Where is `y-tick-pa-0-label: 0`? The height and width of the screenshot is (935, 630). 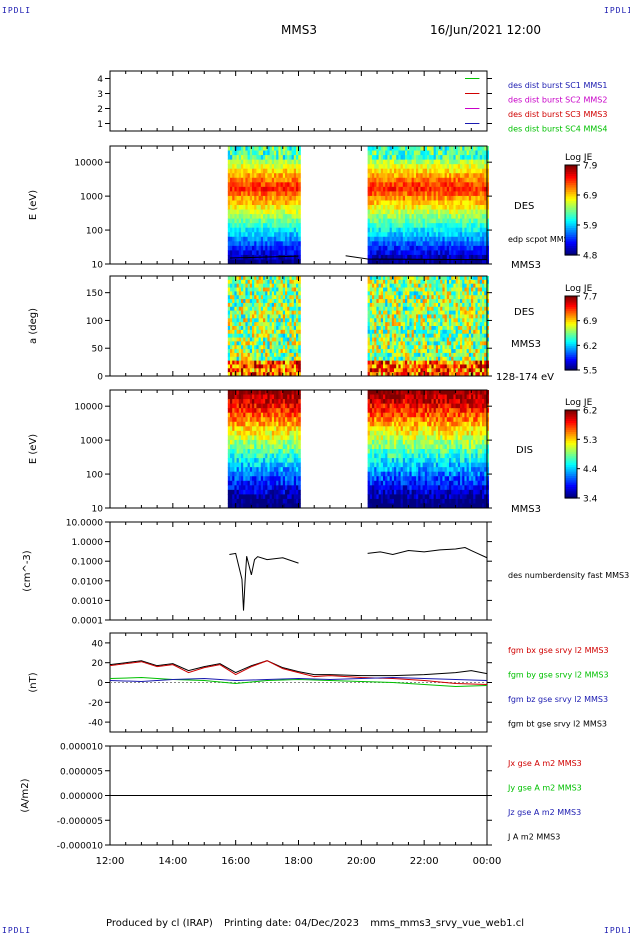
y-tick-pa-0-label: 0 is located at coordinates (100, 378).